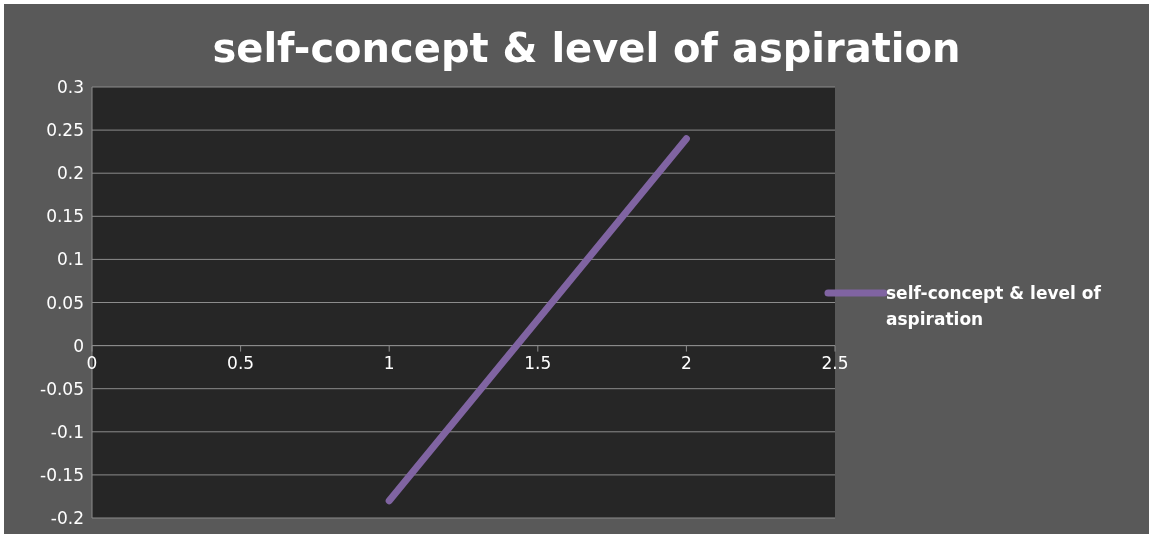 The height and width of the screenshot is (538, 1153). Describe the element at coordinates (70, 173) in the screenshot. I see `y-tick-label: 0.2` at that location.